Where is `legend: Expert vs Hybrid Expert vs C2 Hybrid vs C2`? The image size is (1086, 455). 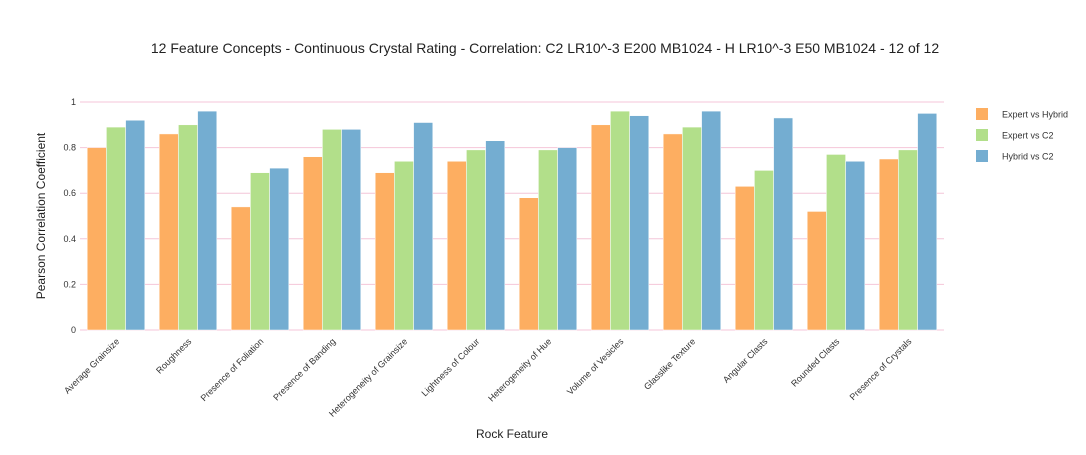
legend: Expert vs Hybrid Expert vs C2 Hybrid vs C2 is located at coordinates (1022, 135).